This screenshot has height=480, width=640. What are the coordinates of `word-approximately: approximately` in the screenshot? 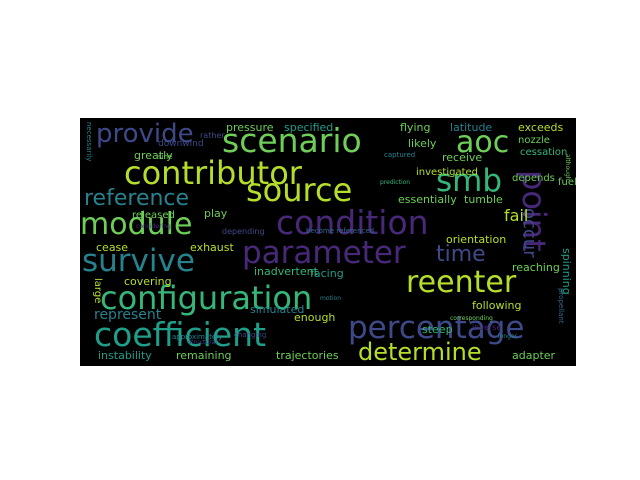 It's located at (197, 337).